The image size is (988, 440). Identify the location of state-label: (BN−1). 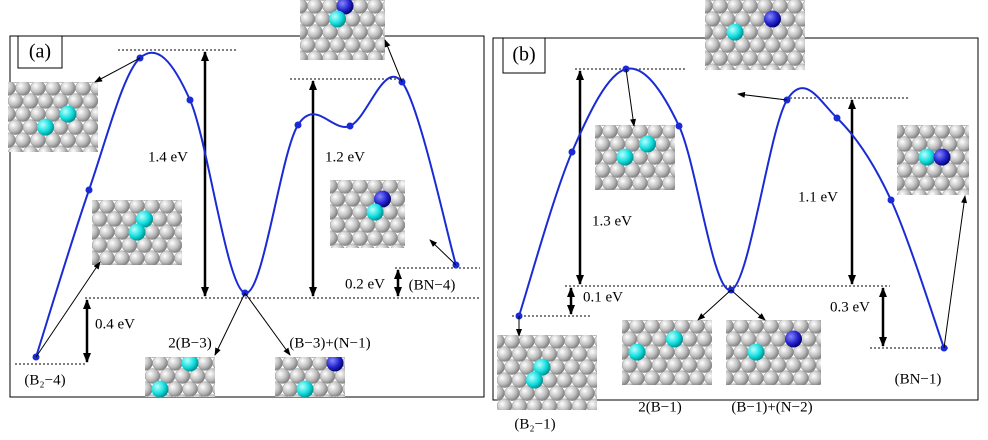
(918, 379).